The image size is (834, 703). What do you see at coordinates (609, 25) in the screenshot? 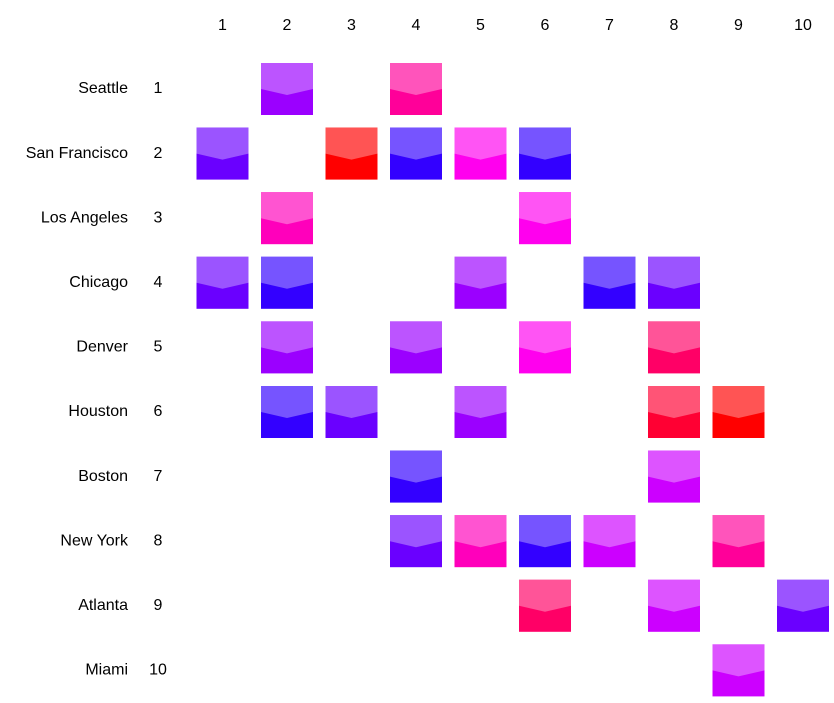
I see `column-label: 7` at bounding box center [609, 25].